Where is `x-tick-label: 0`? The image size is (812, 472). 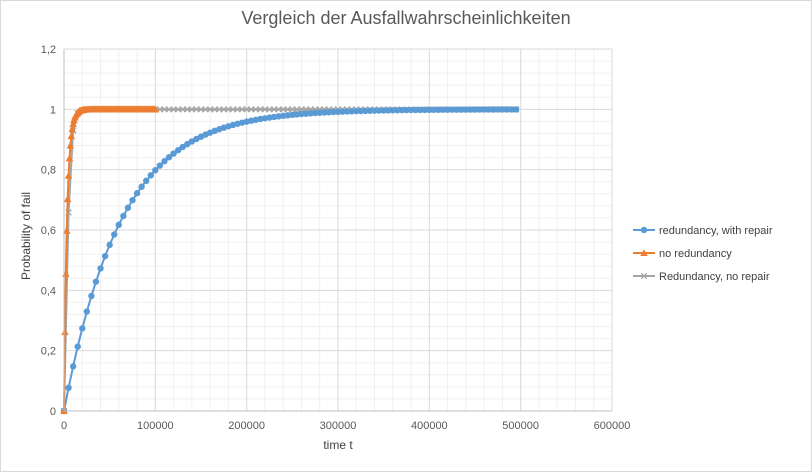
x-tick-label: 0 is located at coordinates (64, 426).